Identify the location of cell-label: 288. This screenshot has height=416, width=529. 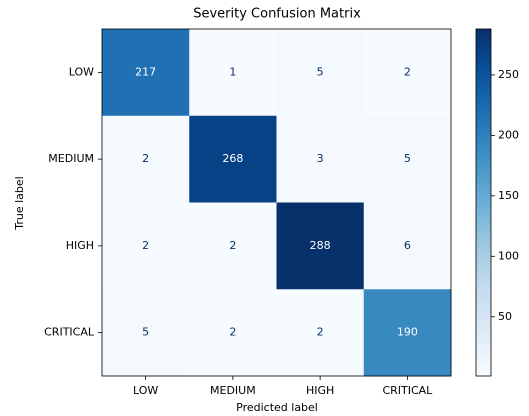
(320, 245).